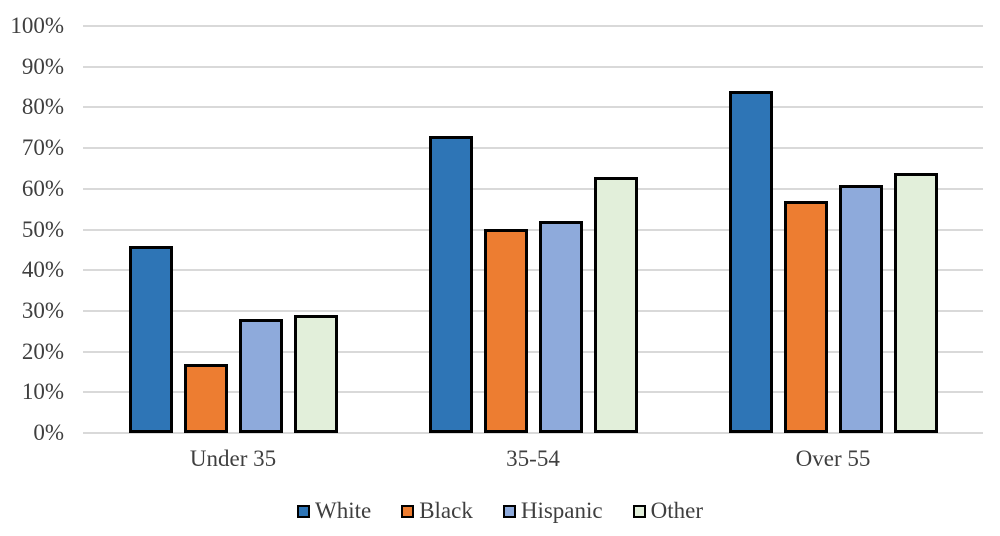 Image resolution: width=1000 pixels, height=536 pixels. I want to click on y-axis-tick-label-40: 40%, so click(42, 270).